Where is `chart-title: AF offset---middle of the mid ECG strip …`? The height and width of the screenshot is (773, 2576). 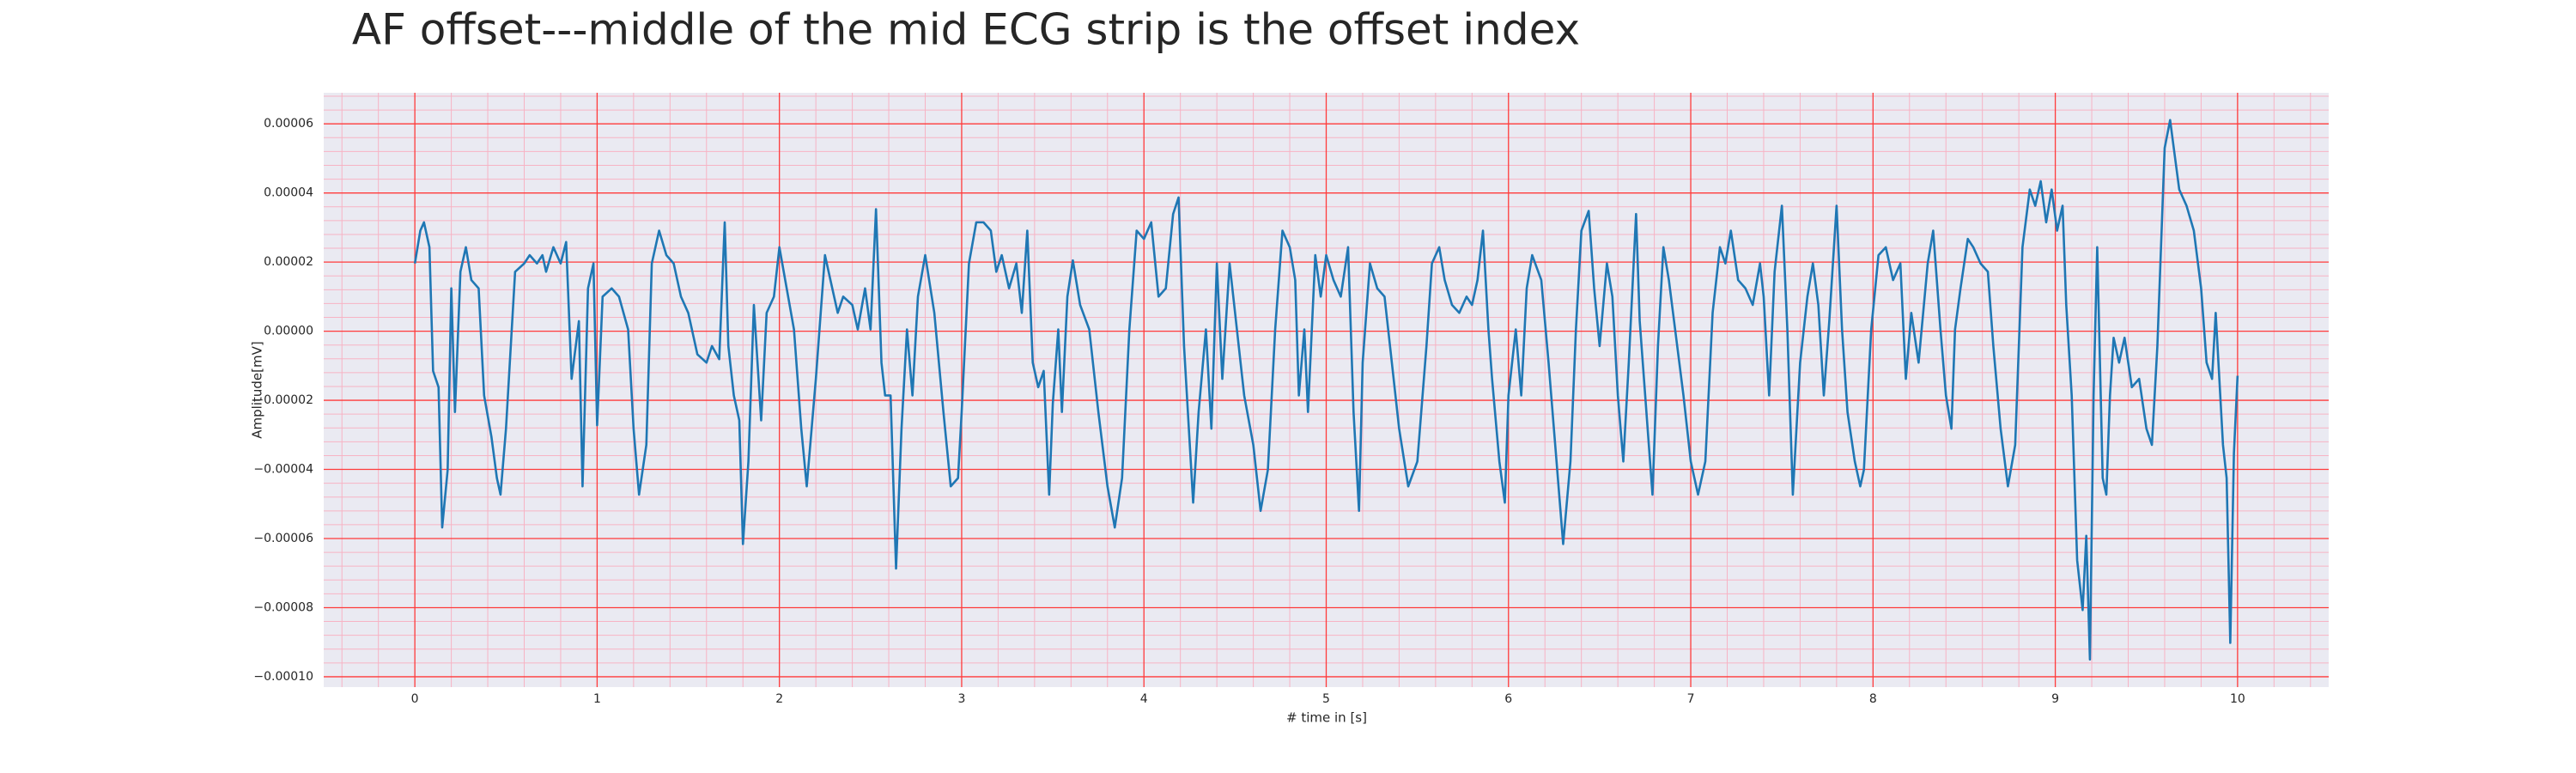 chart-title: AF offset---middle of the mid ECG strip … is located at coordinates (966, 30).